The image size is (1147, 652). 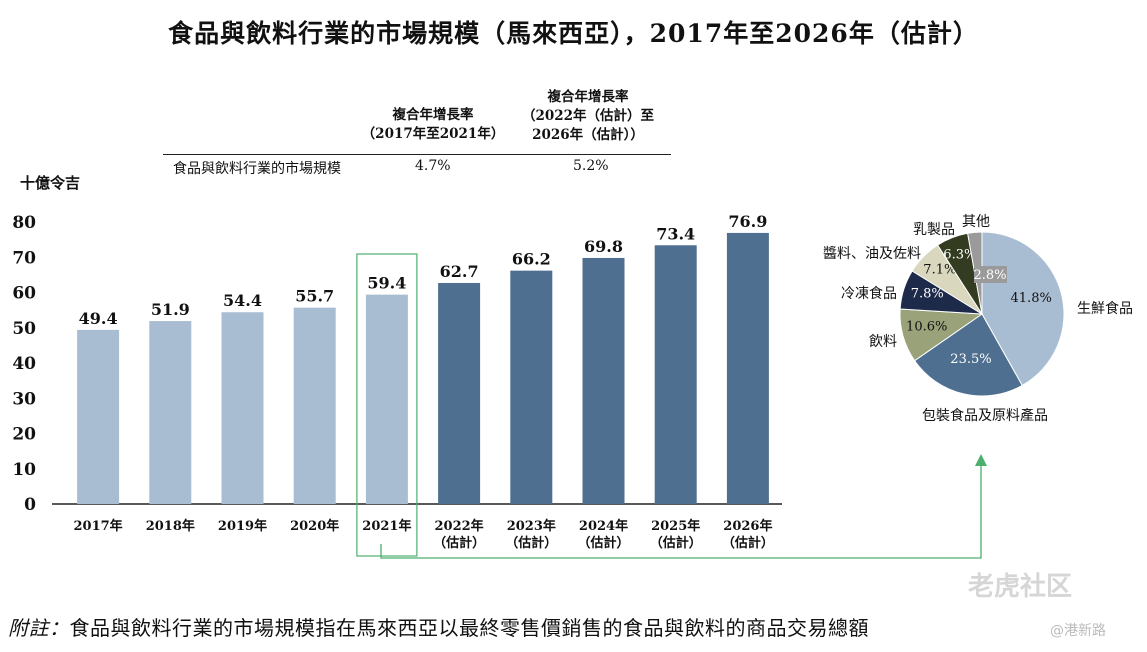 I want to click on watermark-logo: 老虎社区, so click(x=1020, y=587).